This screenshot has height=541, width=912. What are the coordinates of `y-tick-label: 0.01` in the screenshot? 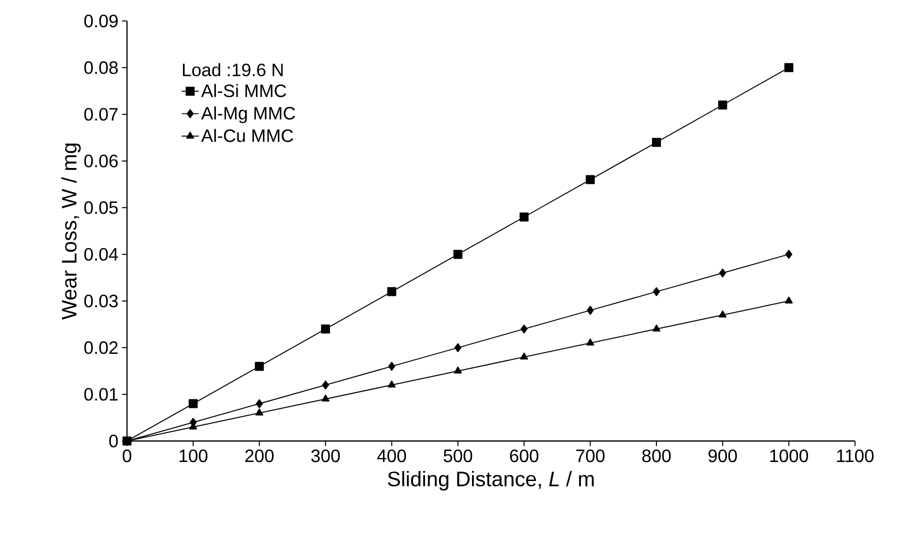 It's located at (101, 394).